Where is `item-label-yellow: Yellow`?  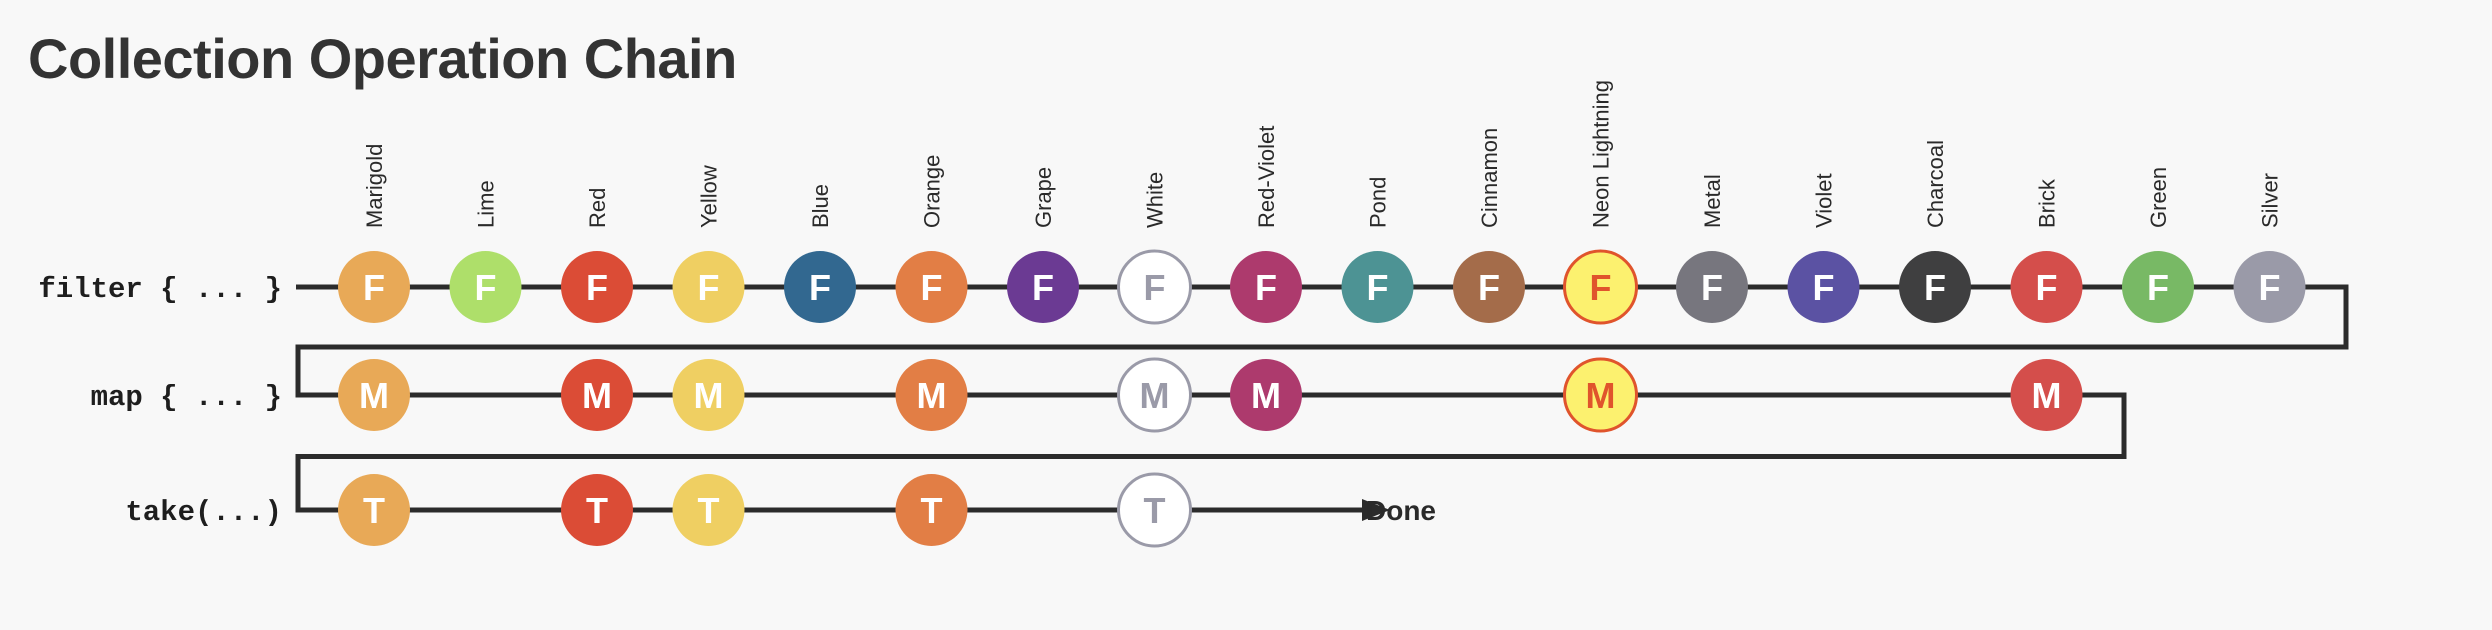 item-label-yellow: Yellow is located at coordinates (709, 196).